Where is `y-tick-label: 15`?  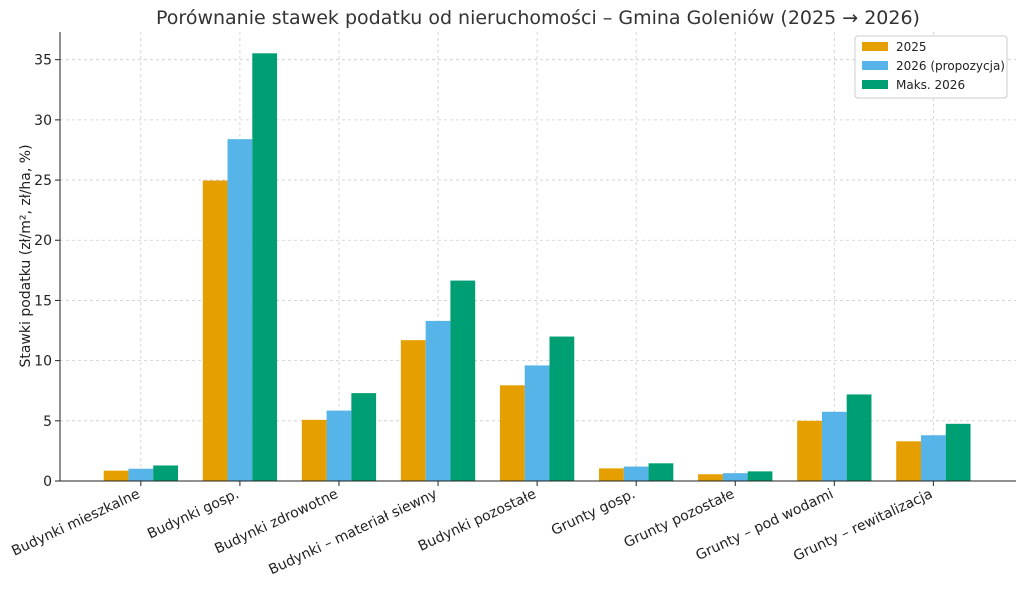 y-tick-label: 15 is located at coordinates (43, 301).